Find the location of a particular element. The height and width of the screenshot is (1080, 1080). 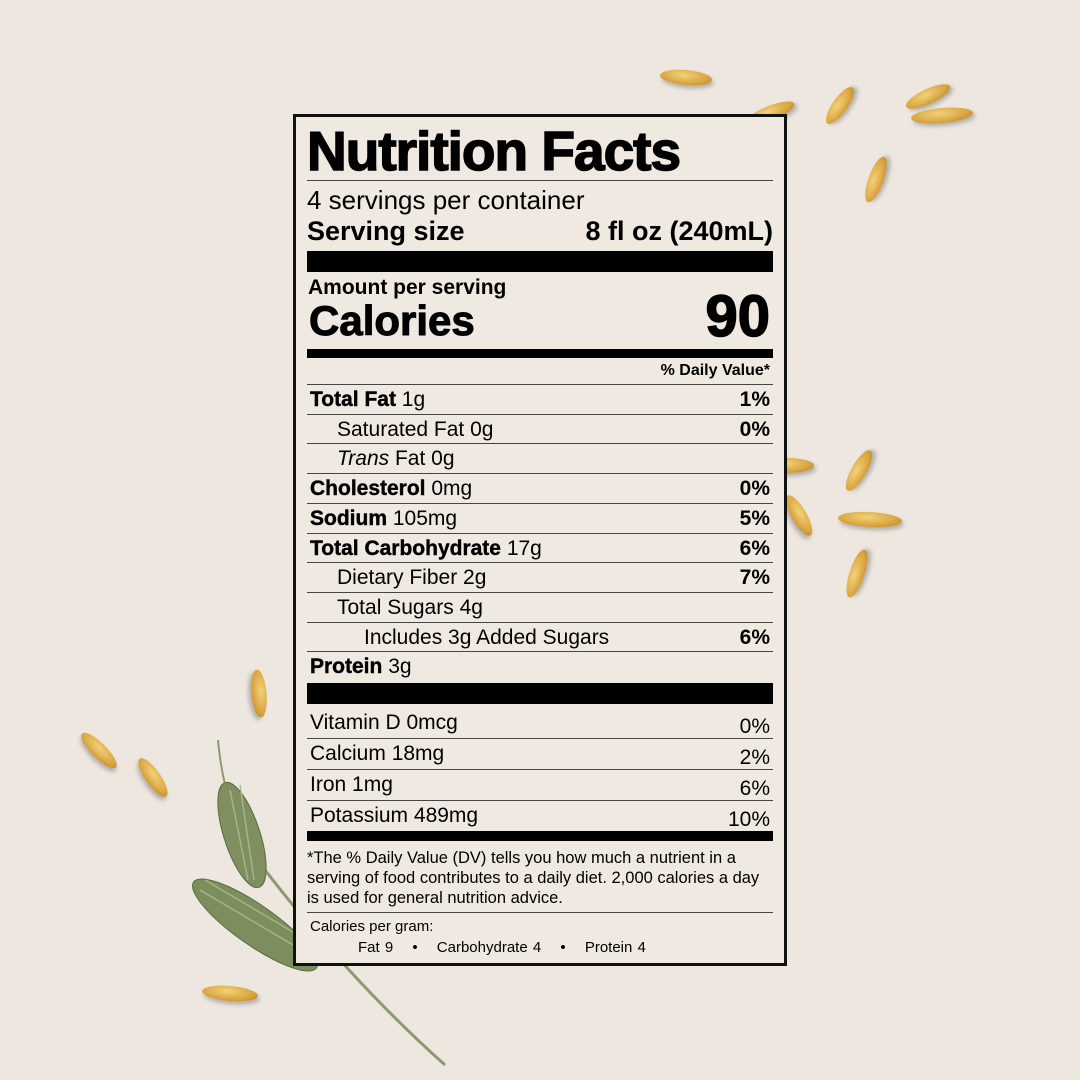

vitamin-name-amount: Calcium 18mg is located at coordinates (377, 753).